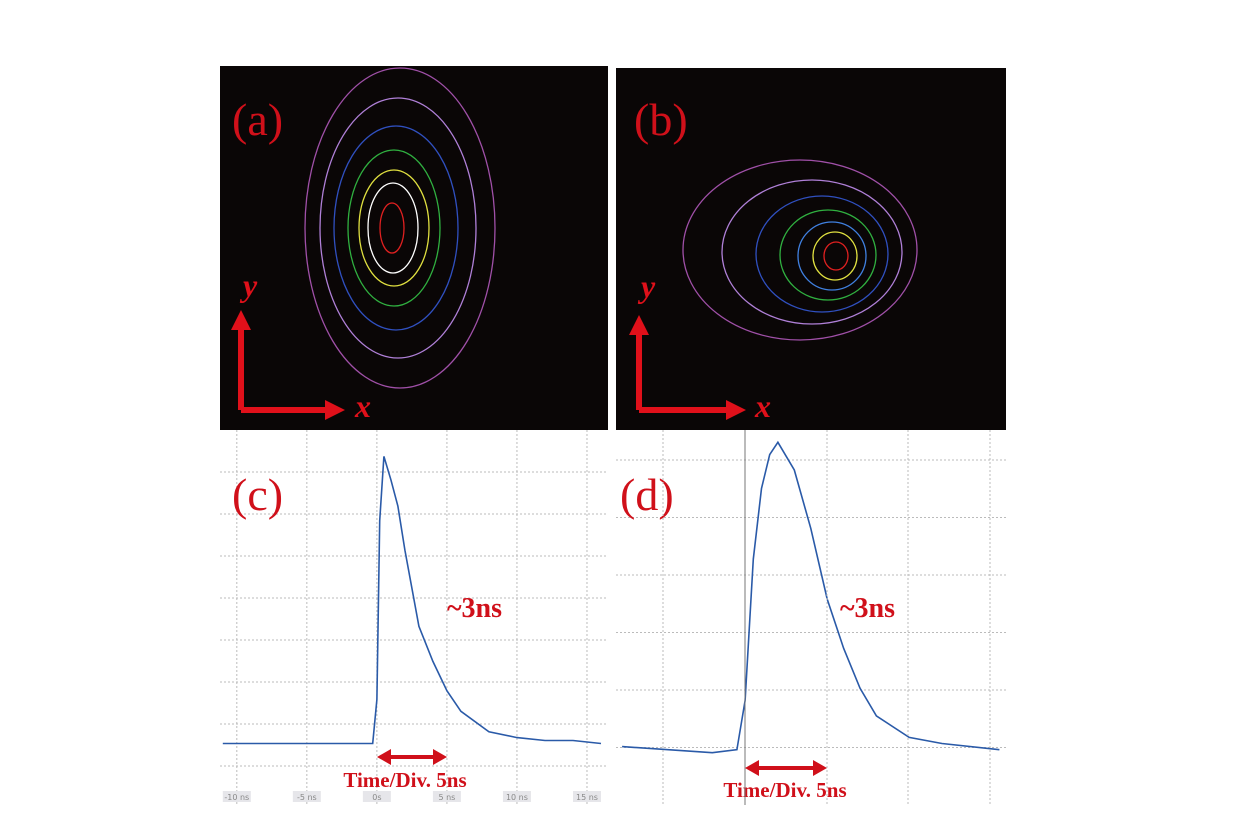 The height and width of the screenshot is (839, 1236). I want to click on x-tick-label: 0s, so click(376, 797).